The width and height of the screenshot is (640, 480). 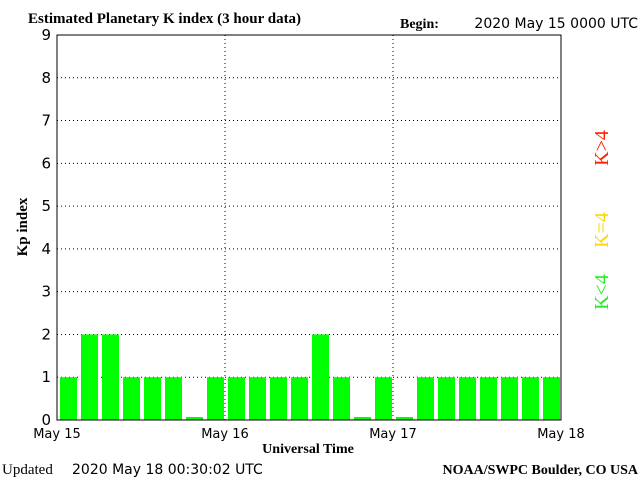 I want to click on y-tick-label: 9, so click(x=46, y=35).